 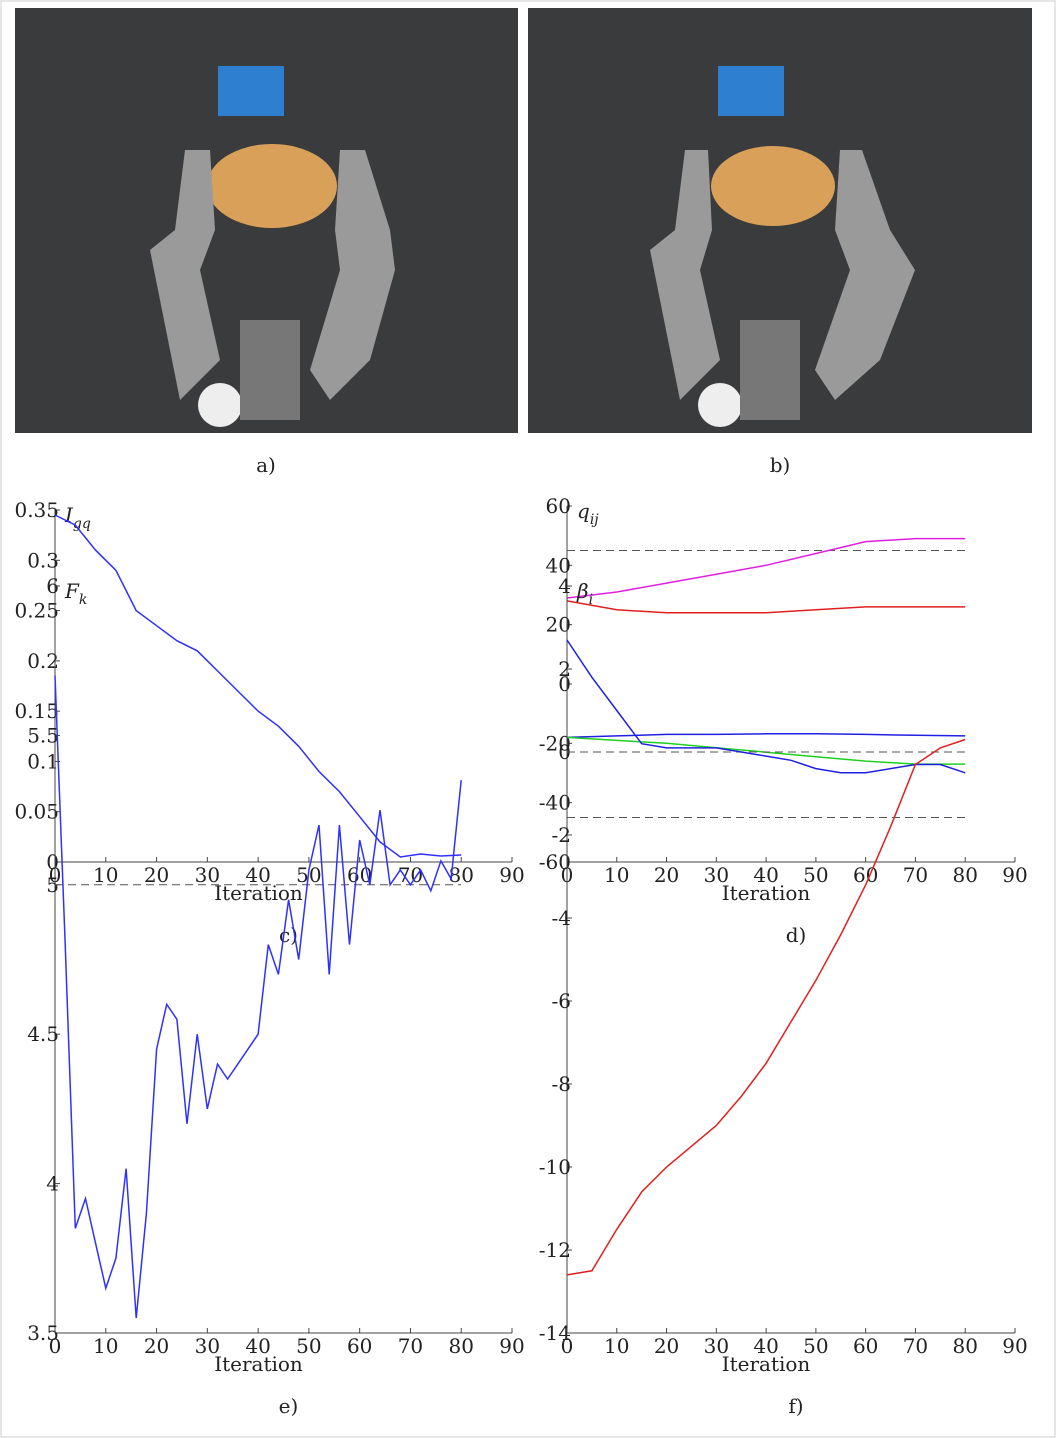 What do you see at coordinates (82, 524) in the screenshot?
I see `y-label-sub: gq` at bounding box center [82, 524].